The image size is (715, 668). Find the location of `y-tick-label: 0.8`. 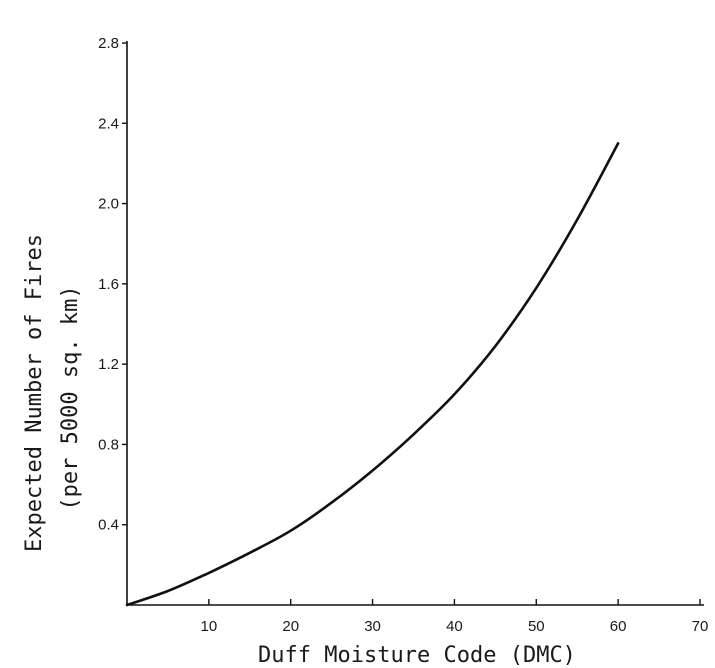

y-tick-label: 0.8 is located at coordinates (108, 444).